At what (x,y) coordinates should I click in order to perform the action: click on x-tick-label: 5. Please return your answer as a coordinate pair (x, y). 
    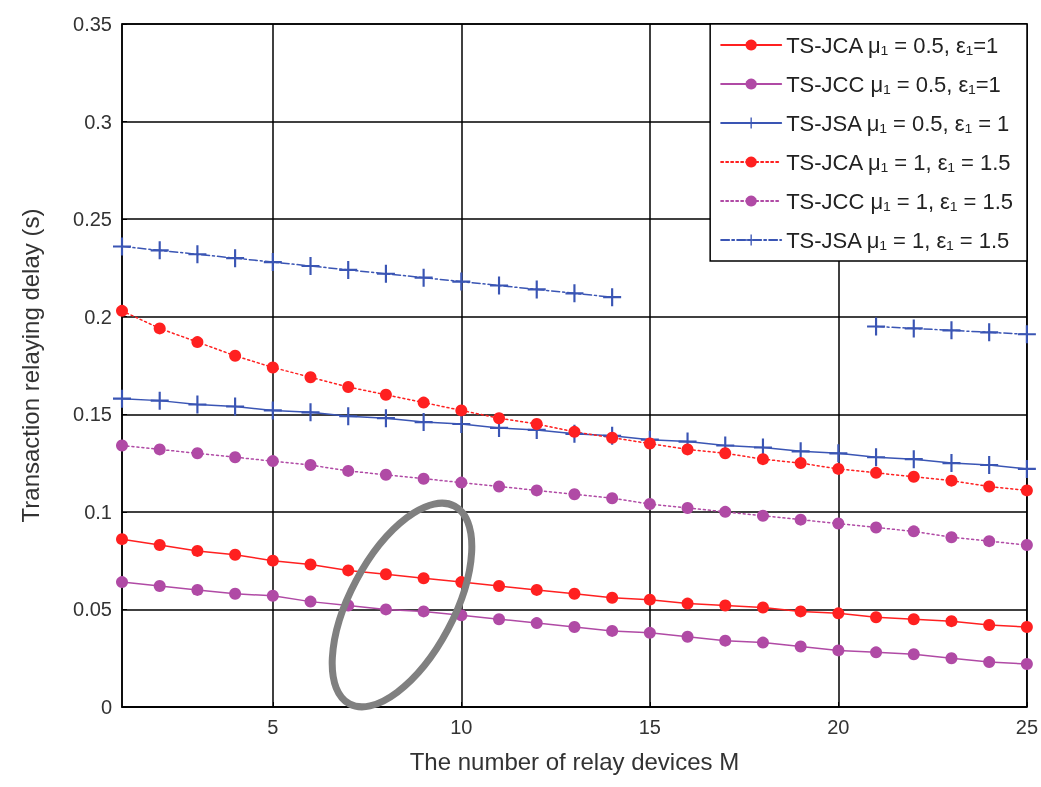
    Looking at the image, I should click on (273, 727).